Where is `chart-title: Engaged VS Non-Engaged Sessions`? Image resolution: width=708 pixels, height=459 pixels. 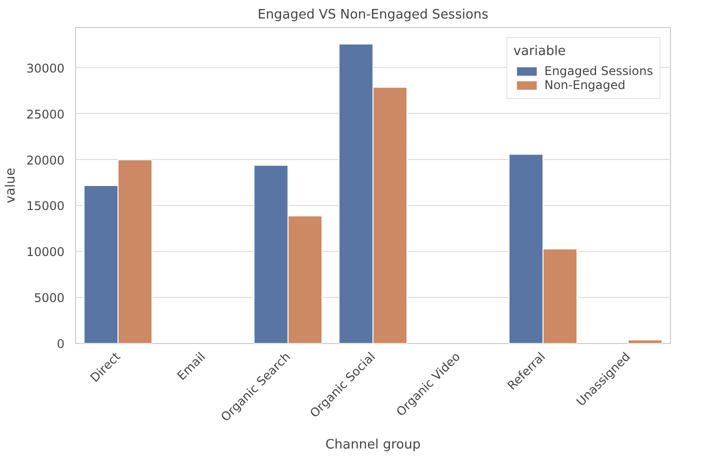
chart-title: Engaged VS Non-Engaged Sessions is located at coordinates (373, 15).